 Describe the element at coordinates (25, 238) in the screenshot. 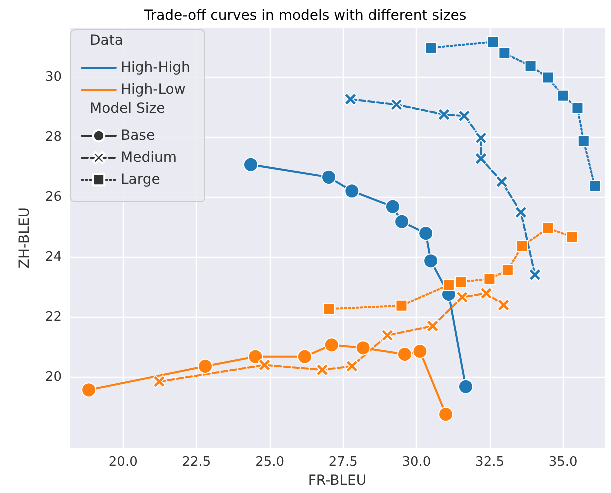

I see `y-axis-title: ZH-BLEU` at that location.